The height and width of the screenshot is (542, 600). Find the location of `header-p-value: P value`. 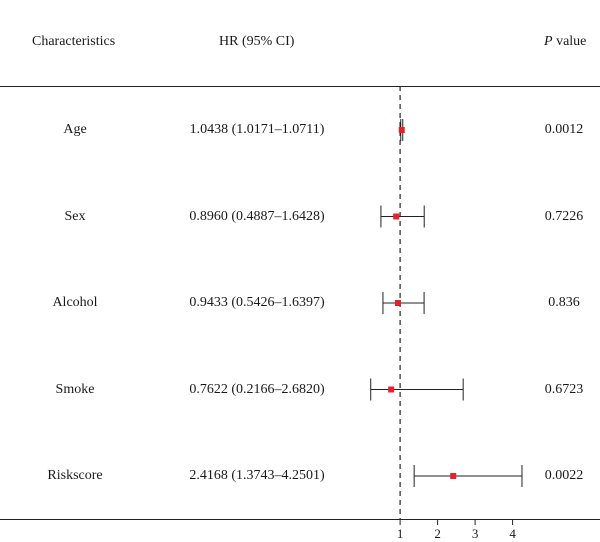

header-p-value: P value is located at coordinates (565, 42).